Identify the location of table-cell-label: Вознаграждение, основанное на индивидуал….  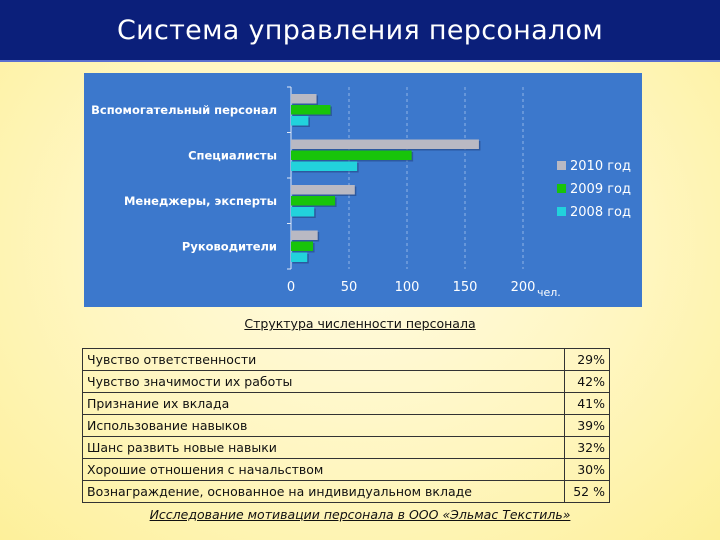
(323, 491).